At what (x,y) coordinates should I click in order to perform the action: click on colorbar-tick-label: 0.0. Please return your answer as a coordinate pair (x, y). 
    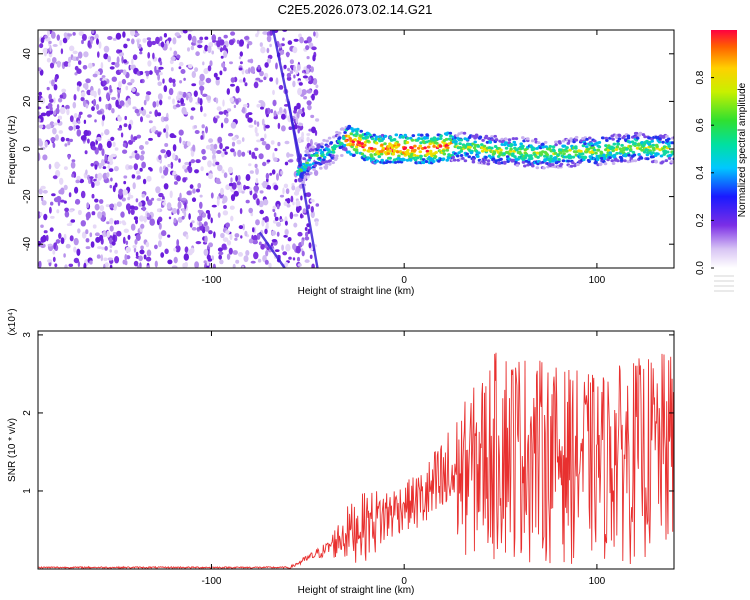
    Looking at the image, I should click on (700, 268).